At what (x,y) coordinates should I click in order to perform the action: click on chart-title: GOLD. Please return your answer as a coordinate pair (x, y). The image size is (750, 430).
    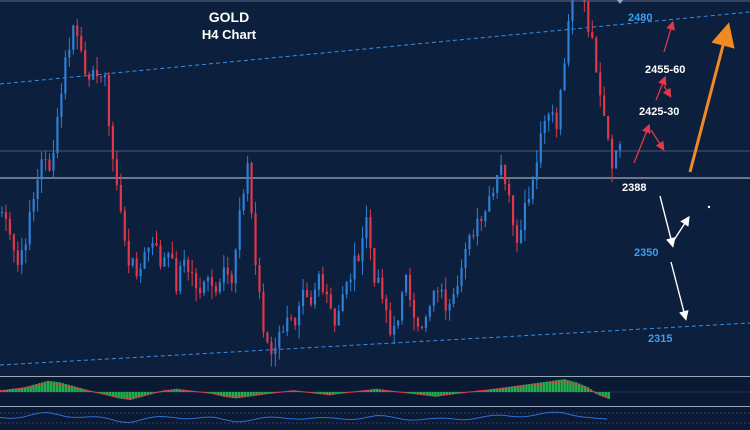
    Looking at the image, I should click on (229, 17).